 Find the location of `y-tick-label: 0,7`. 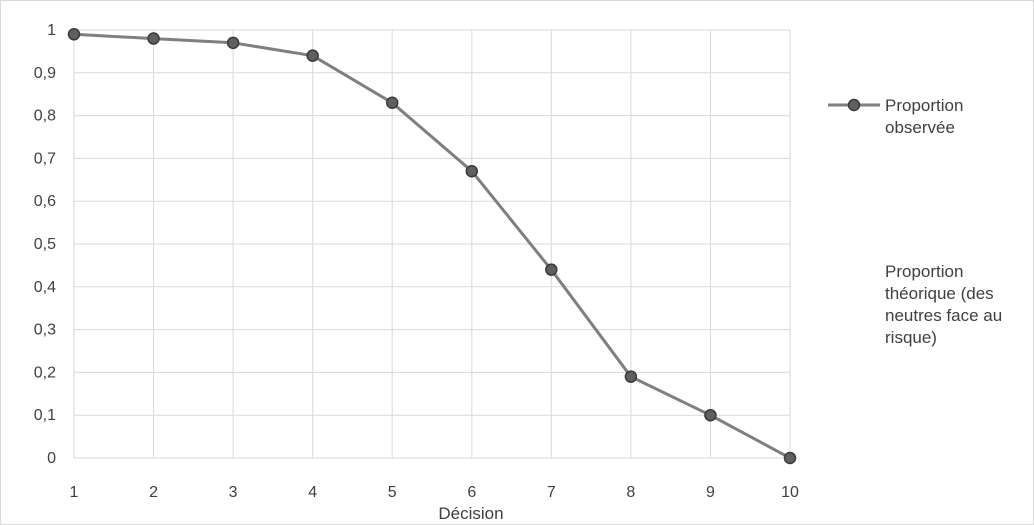

y-tick-label: 0,7 is located at coordinates (45, 158).